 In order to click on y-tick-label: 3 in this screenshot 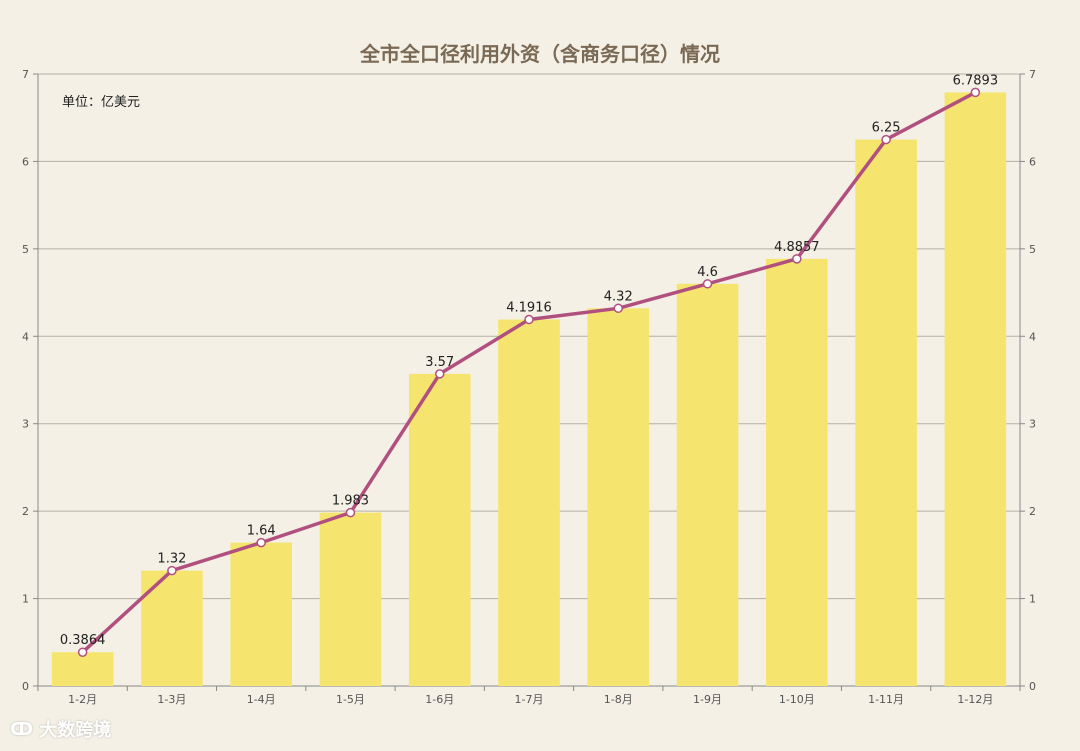, I will do `click(25, 424)`.